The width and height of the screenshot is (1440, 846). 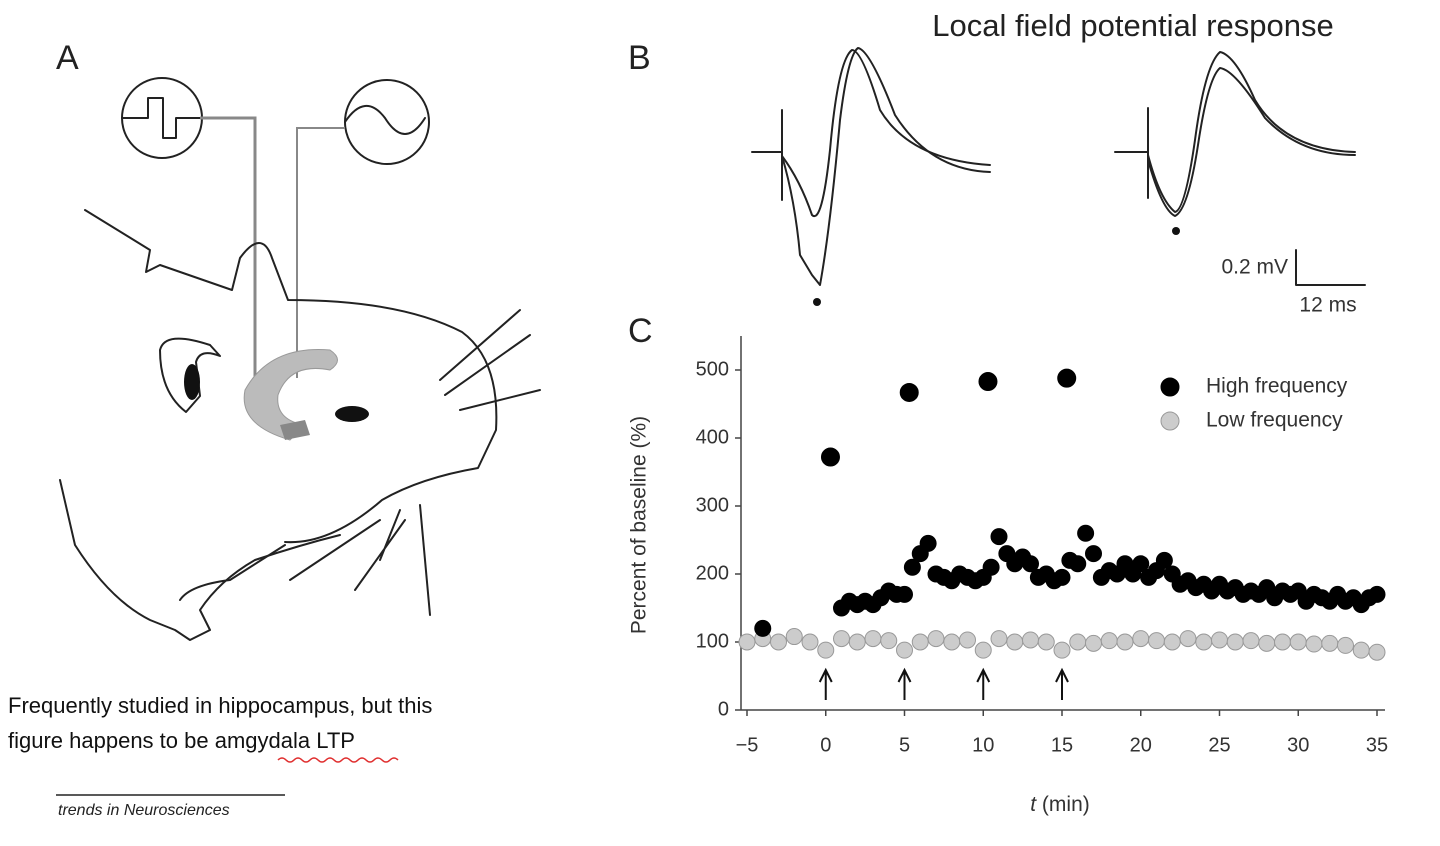 What do you see at coordinates (1327, 305) in the screenshot?
I see `scale-label: 12 ms` at bounding box center [1327, 305].